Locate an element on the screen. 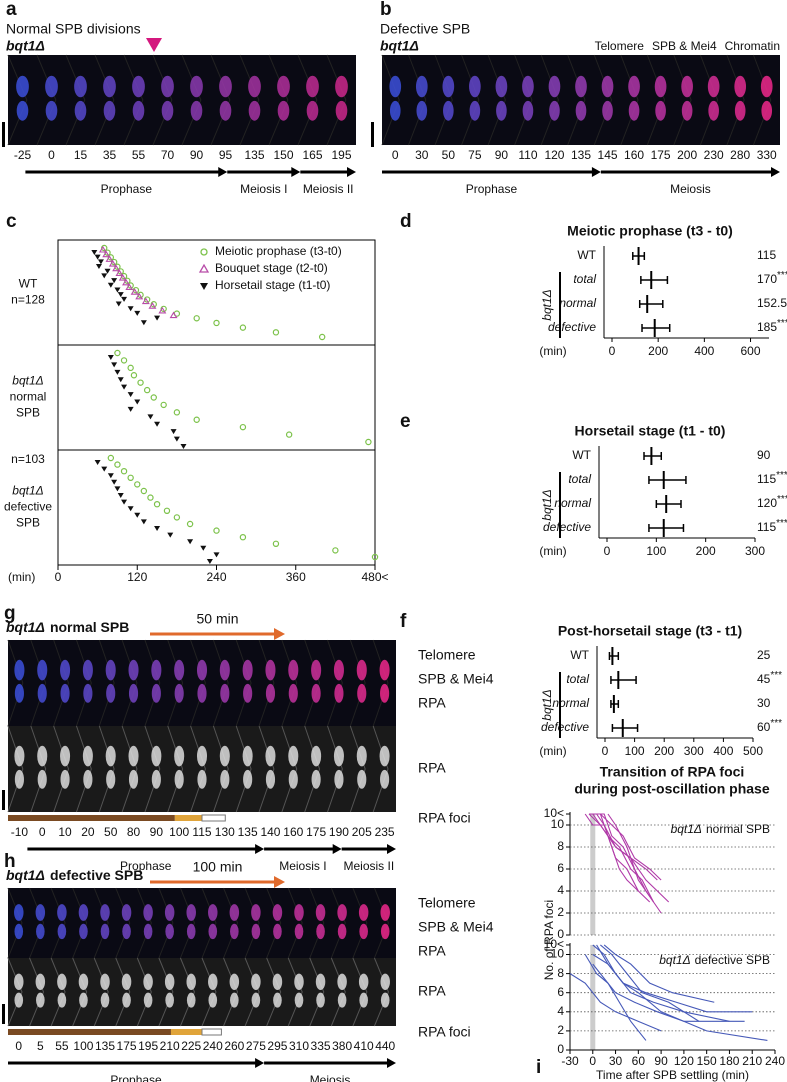 Image resolution: width=787 pixels, height=1082 pixels. group-strain: bqt1Δ is located at coordinates (27, 381).